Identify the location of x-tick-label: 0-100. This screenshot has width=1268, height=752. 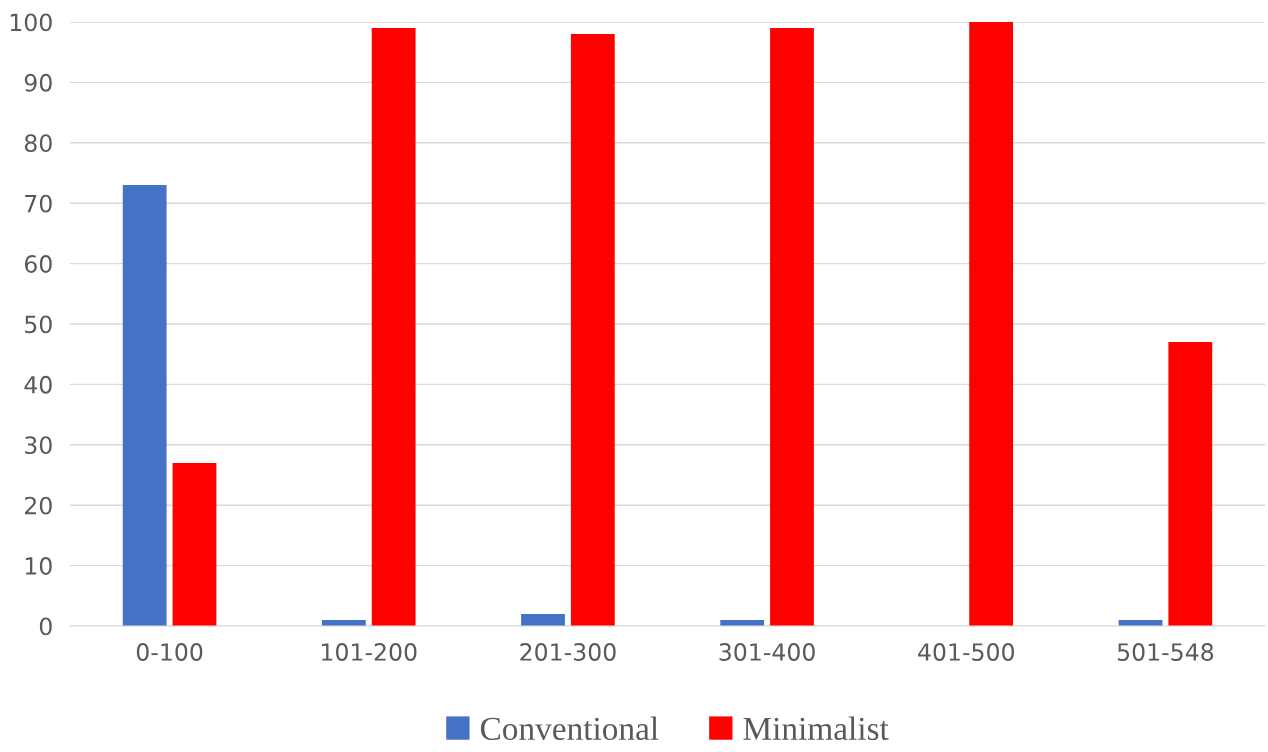
(169, 652).